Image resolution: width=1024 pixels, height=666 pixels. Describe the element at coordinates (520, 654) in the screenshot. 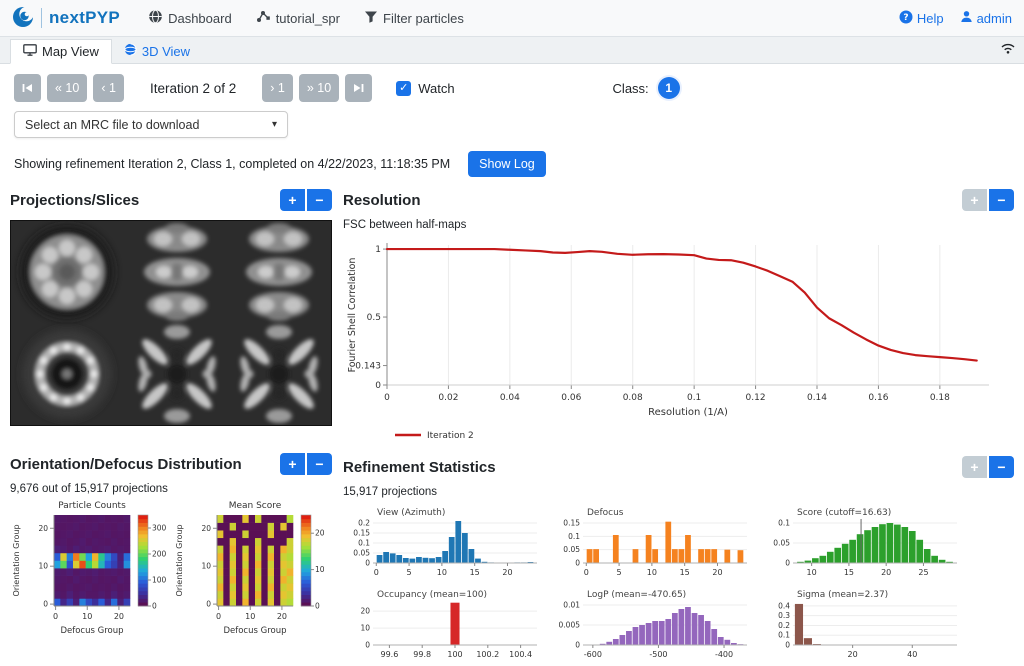

I see `svg-text: 100.4` at that location.